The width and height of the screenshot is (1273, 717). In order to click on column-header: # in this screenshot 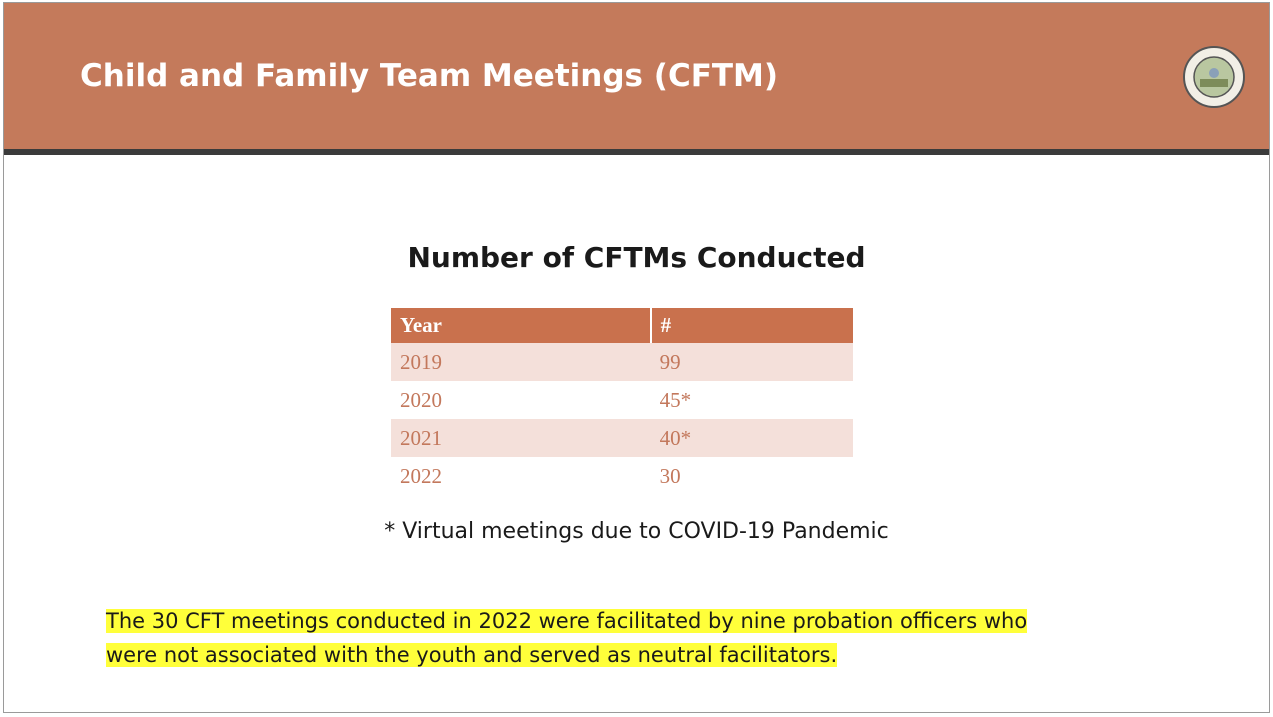, I will do `click(751, 325)`.